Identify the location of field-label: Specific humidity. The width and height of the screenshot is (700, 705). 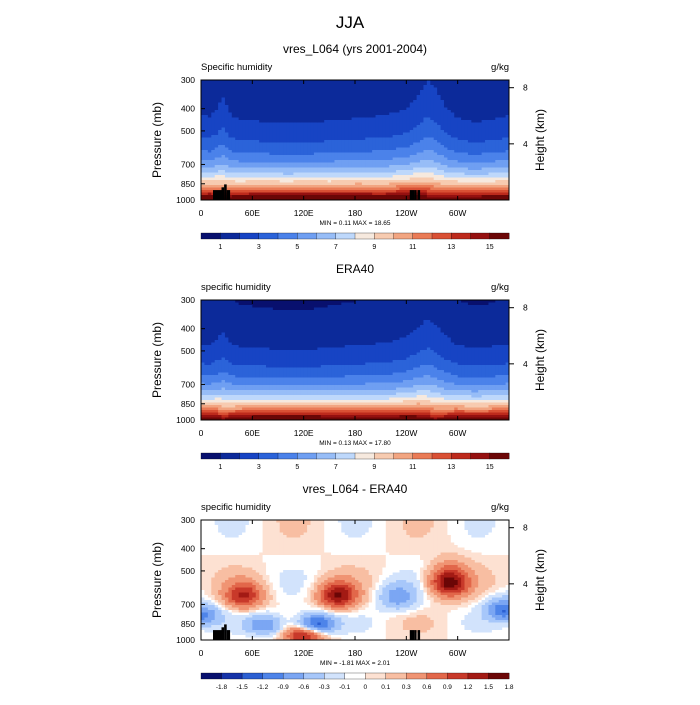
(237, 67).